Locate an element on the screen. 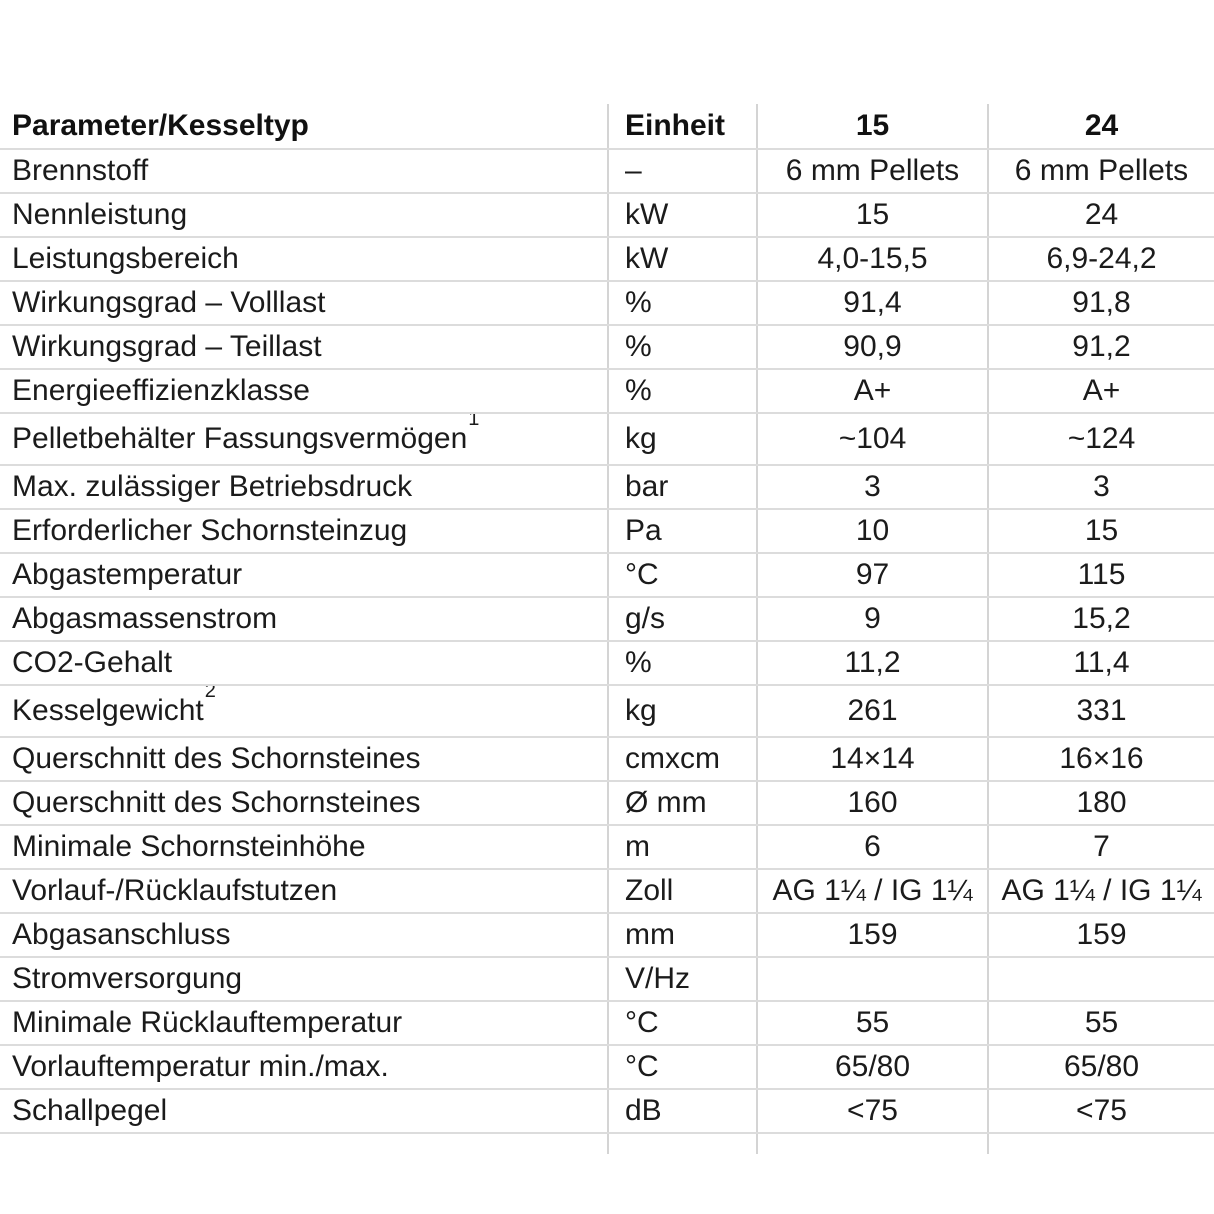 The height and width of the screenshot is (1214, 1214). table-row: Abgasanschluss mm 159 159 is located at coordinates (607, 935).